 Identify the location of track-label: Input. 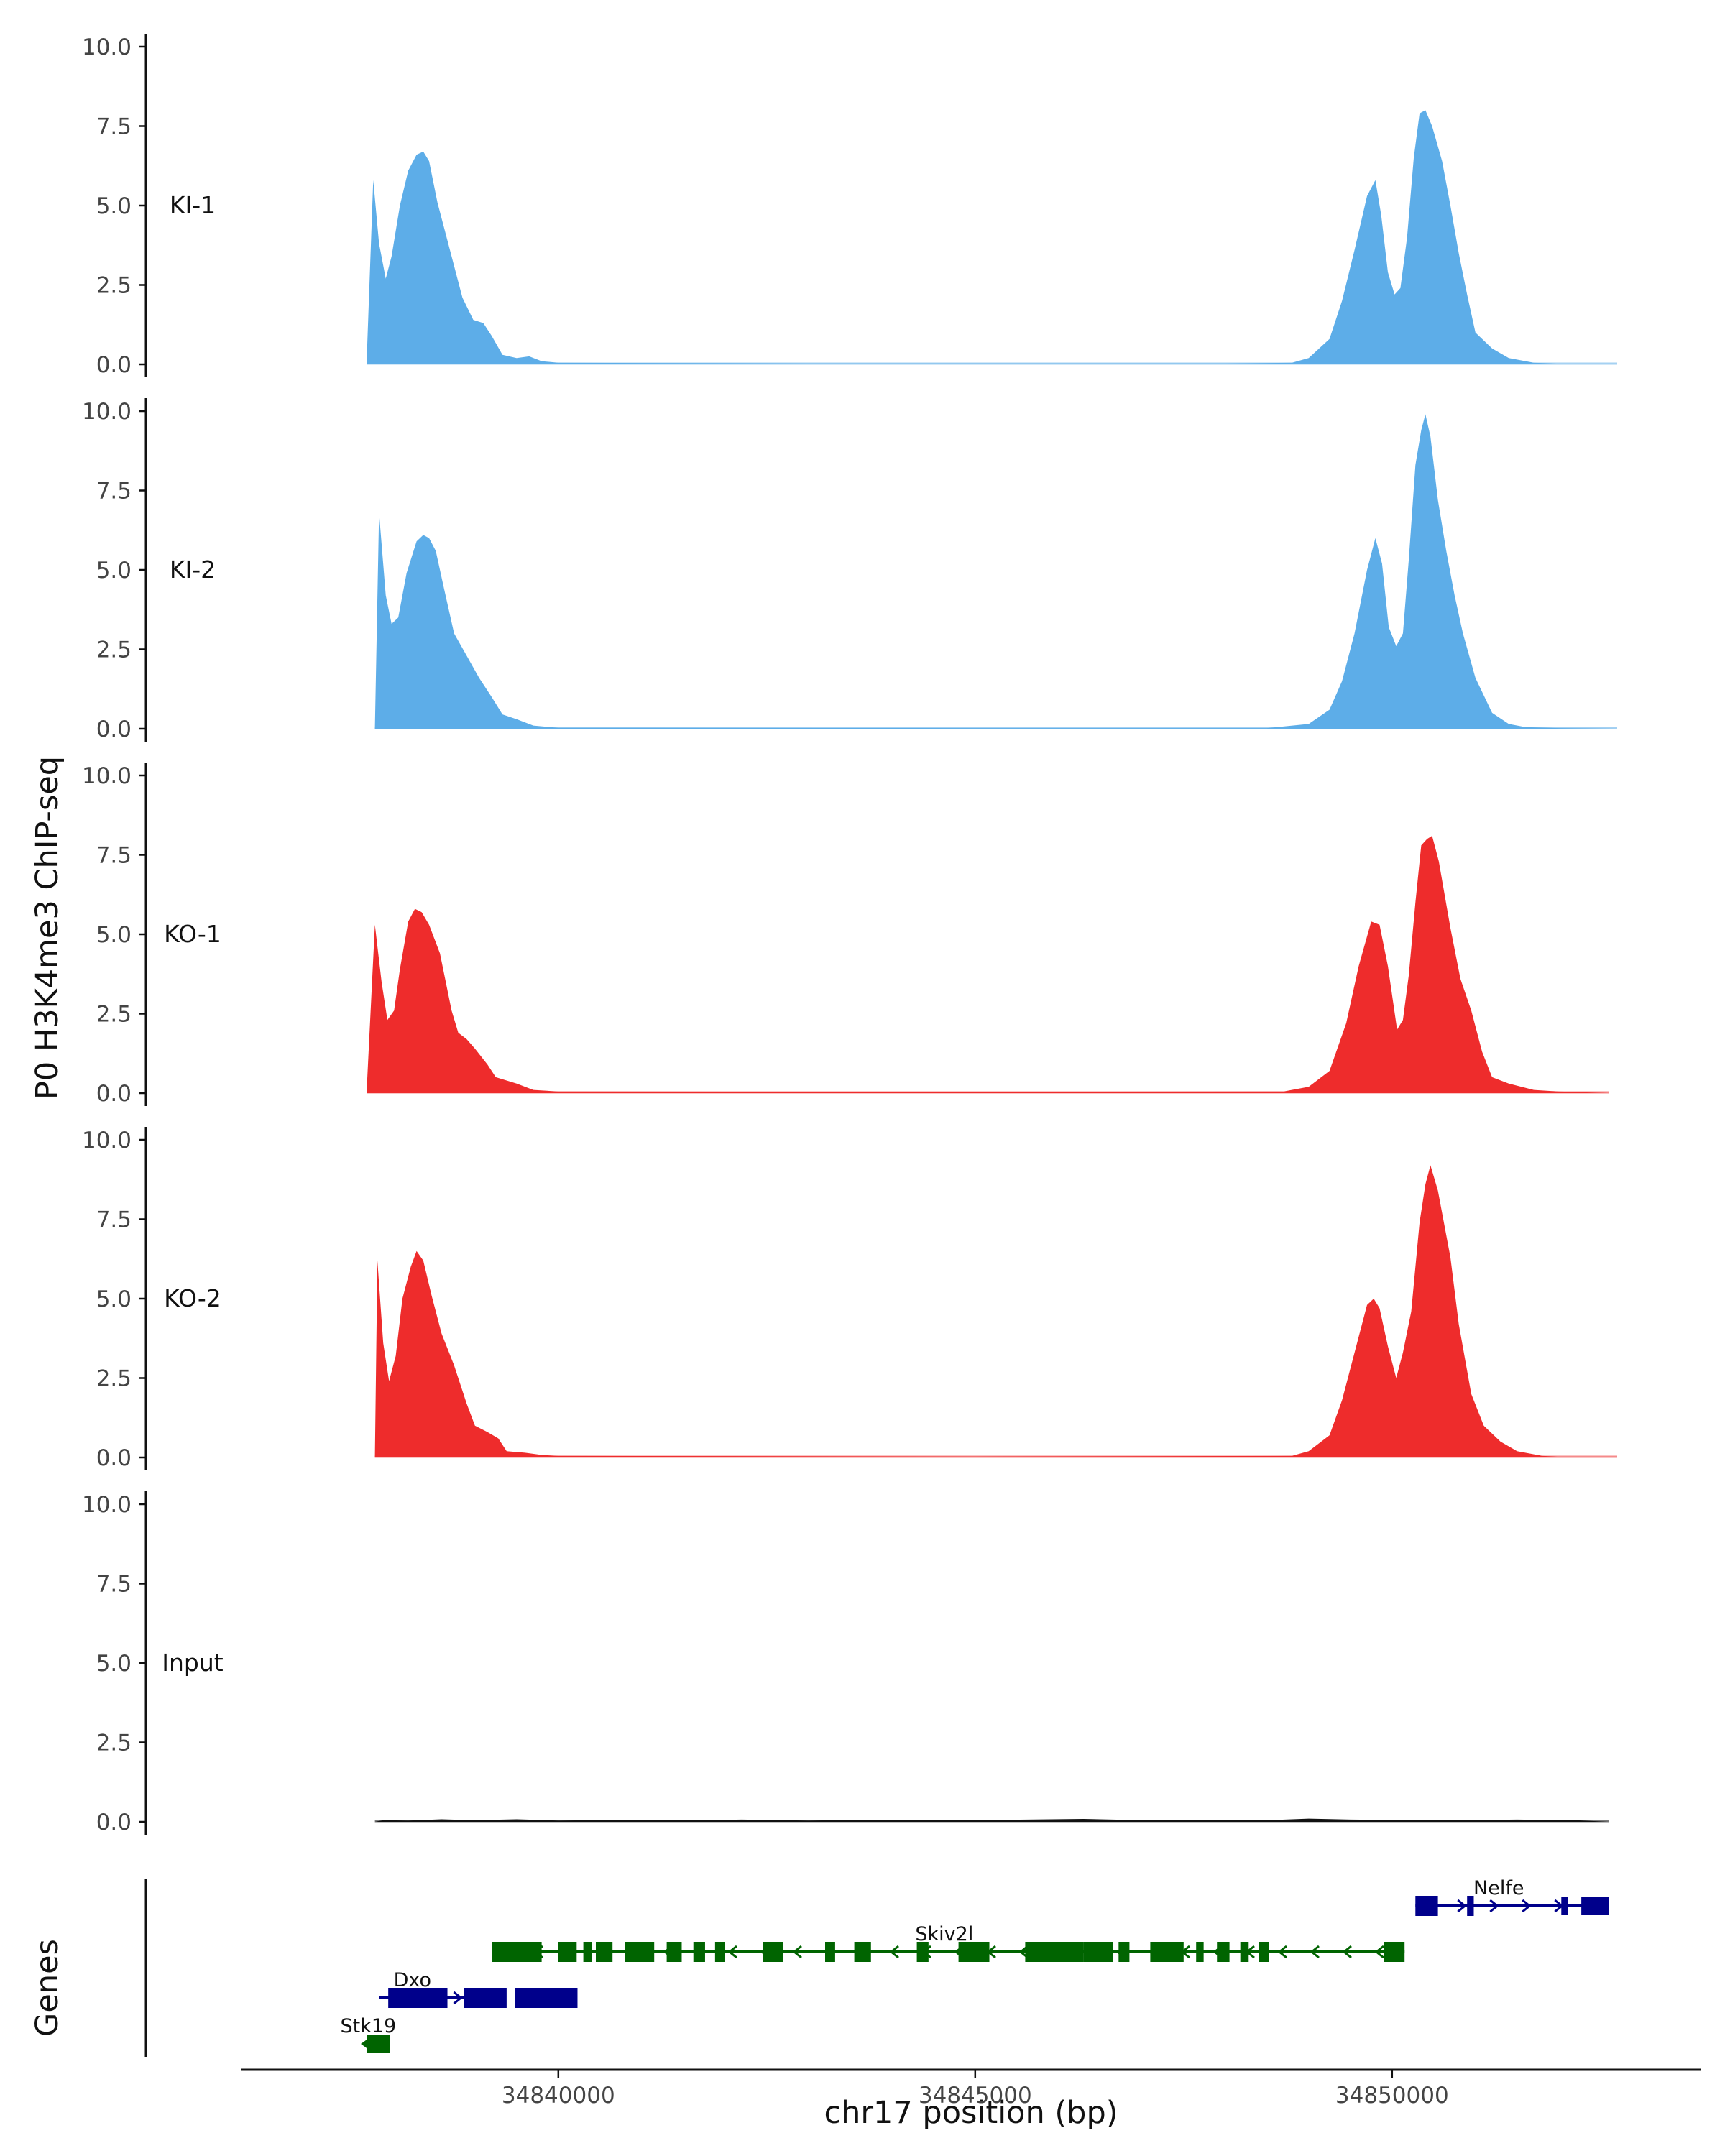
(193, 1663).